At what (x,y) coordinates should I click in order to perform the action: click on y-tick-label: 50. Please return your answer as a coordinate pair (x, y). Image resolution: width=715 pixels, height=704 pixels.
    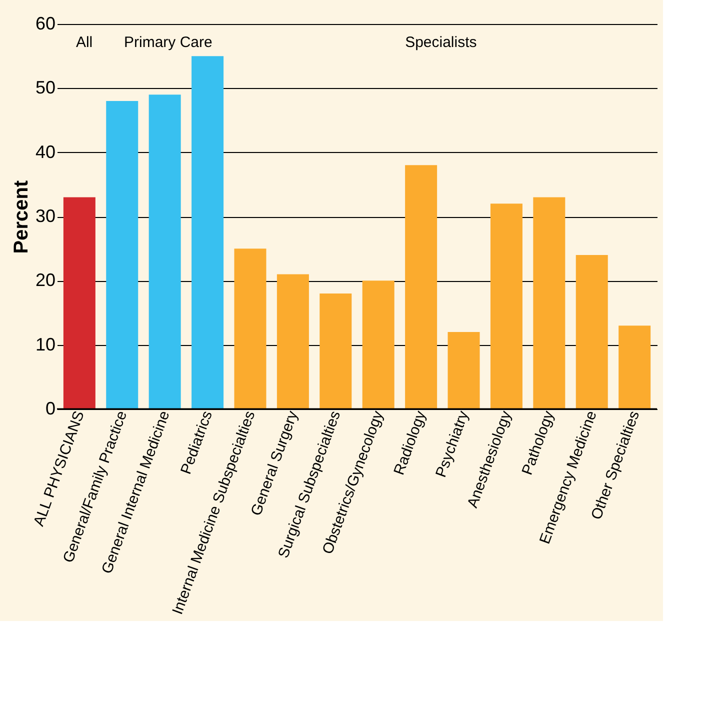
    Looking at the image, I should click on (45, 88).